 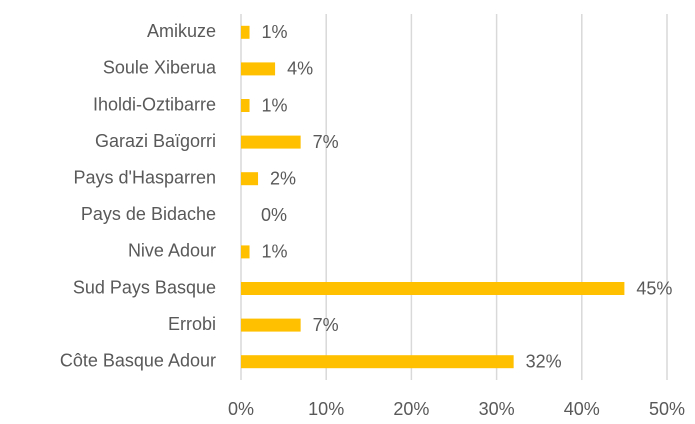 What do you see at coordinates (654, 288) in the screenshot?
I see `value-label: 45%` at bounding box center [654, 288].